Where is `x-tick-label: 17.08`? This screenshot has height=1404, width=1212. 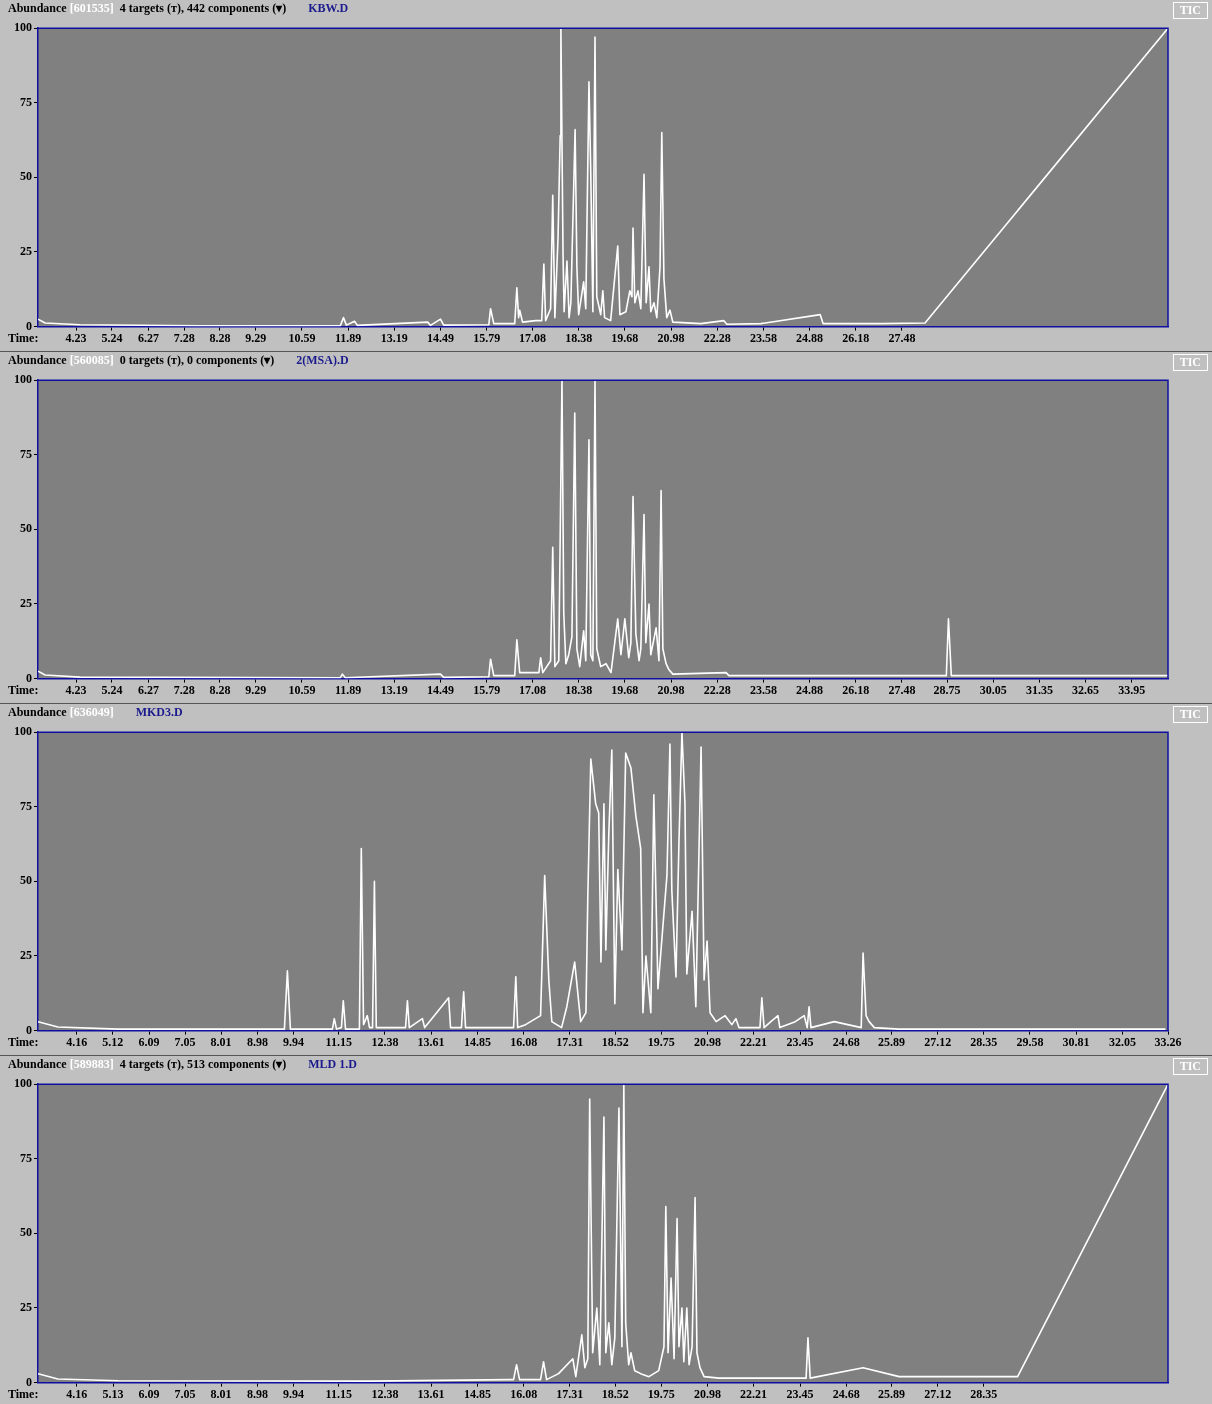 x-tick-label: 17.08 is located at coordinates (532, 689).